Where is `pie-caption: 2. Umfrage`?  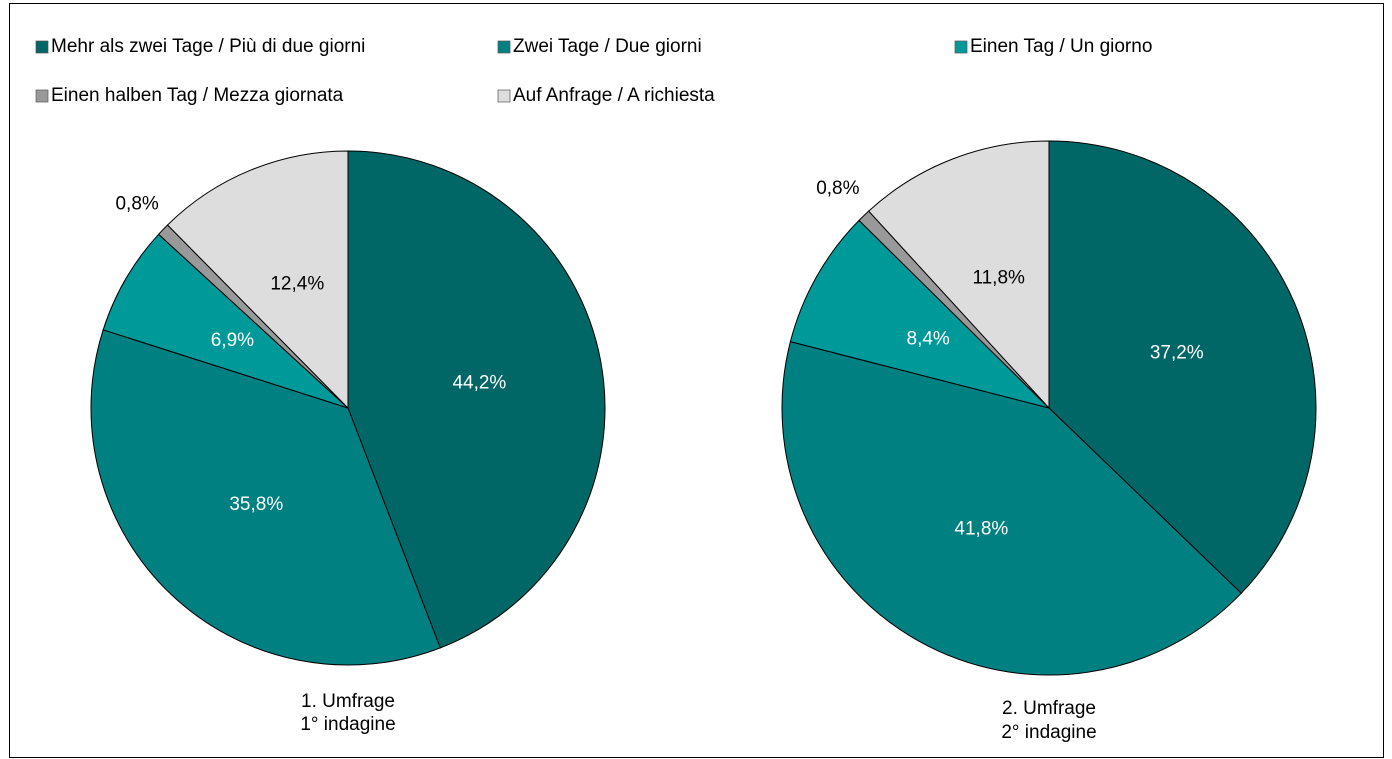
pie-caption: 2. Umfrage is located at coordinates (1049, 708).